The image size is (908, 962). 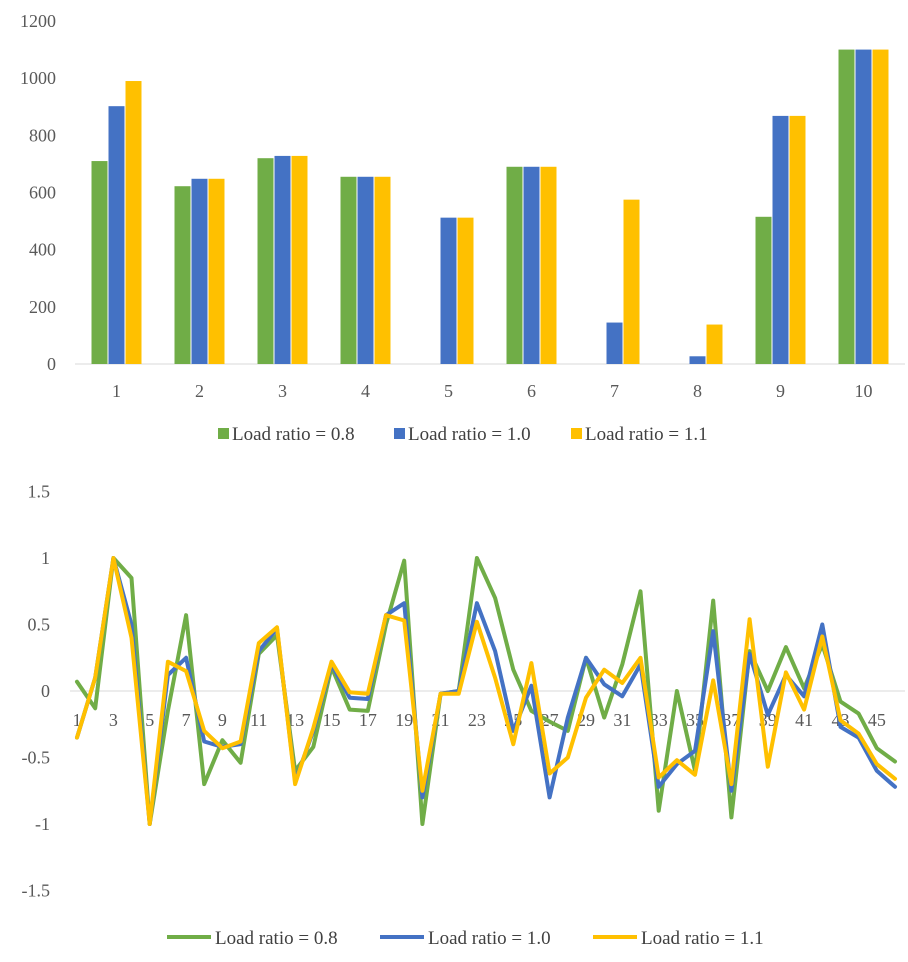 I want to click on x-tick-label: 19, so click(x=404, y=720).